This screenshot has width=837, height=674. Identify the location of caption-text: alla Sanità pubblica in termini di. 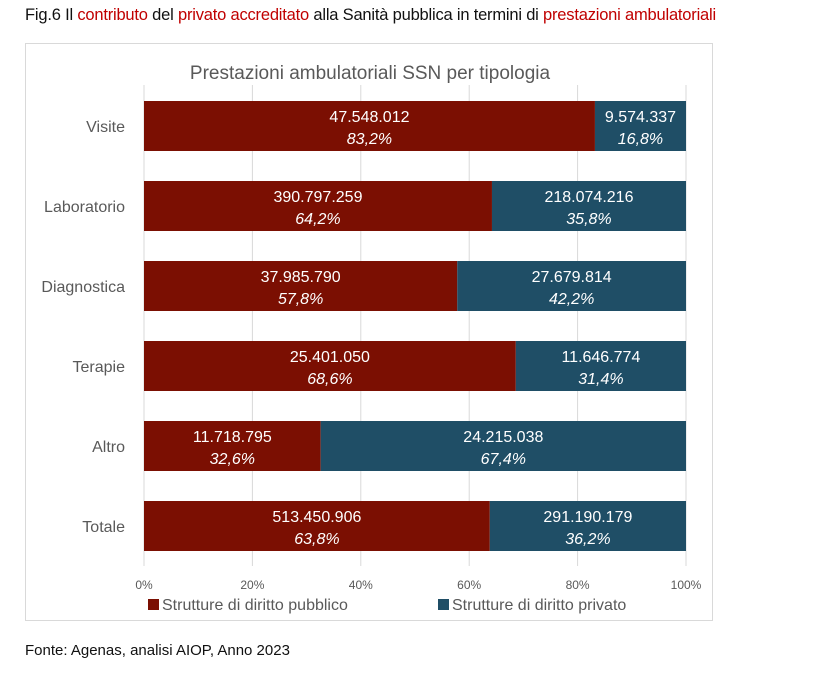
(426, 15).